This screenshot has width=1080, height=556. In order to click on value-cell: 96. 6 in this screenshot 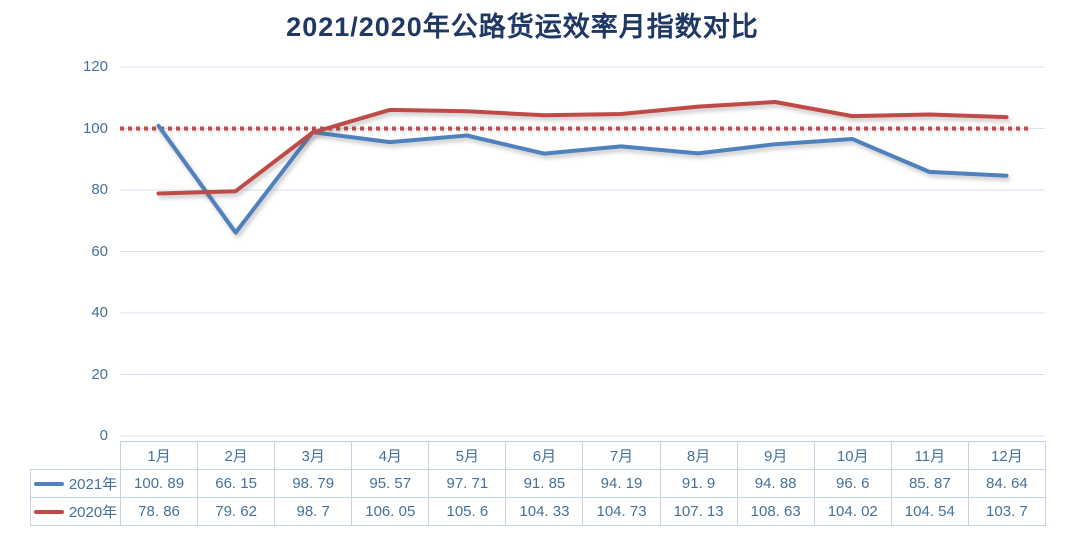, I will do `click(852, 483)`.